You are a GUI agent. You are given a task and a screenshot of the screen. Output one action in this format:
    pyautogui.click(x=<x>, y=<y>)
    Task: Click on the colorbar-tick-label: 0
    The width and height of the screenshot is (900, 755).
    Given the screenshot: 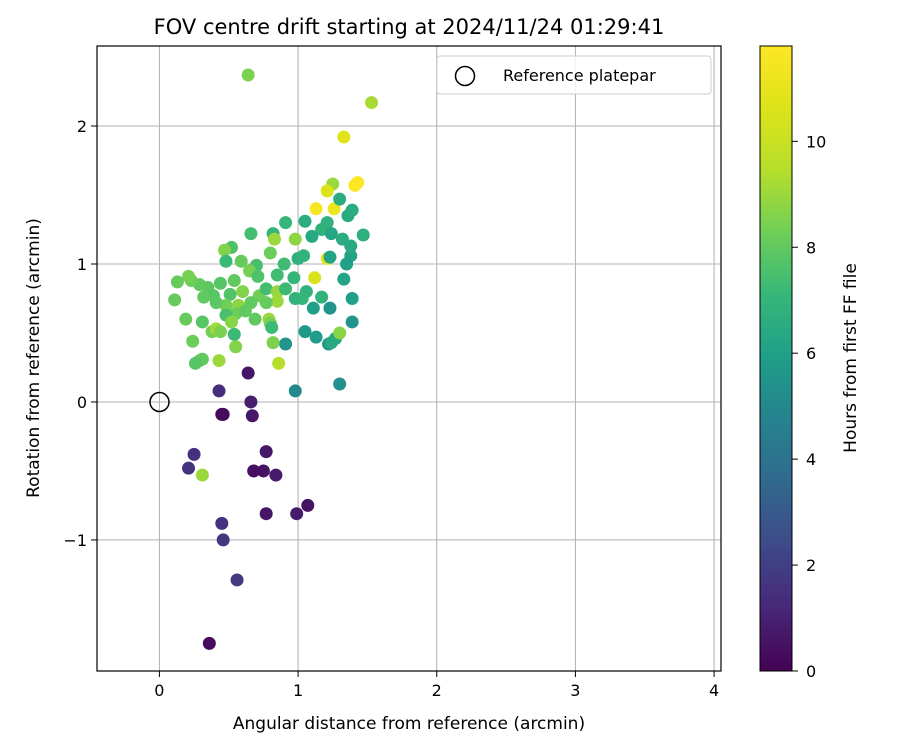 What is the action you would take?
    pyautogui.click(x=811, y=671)
    